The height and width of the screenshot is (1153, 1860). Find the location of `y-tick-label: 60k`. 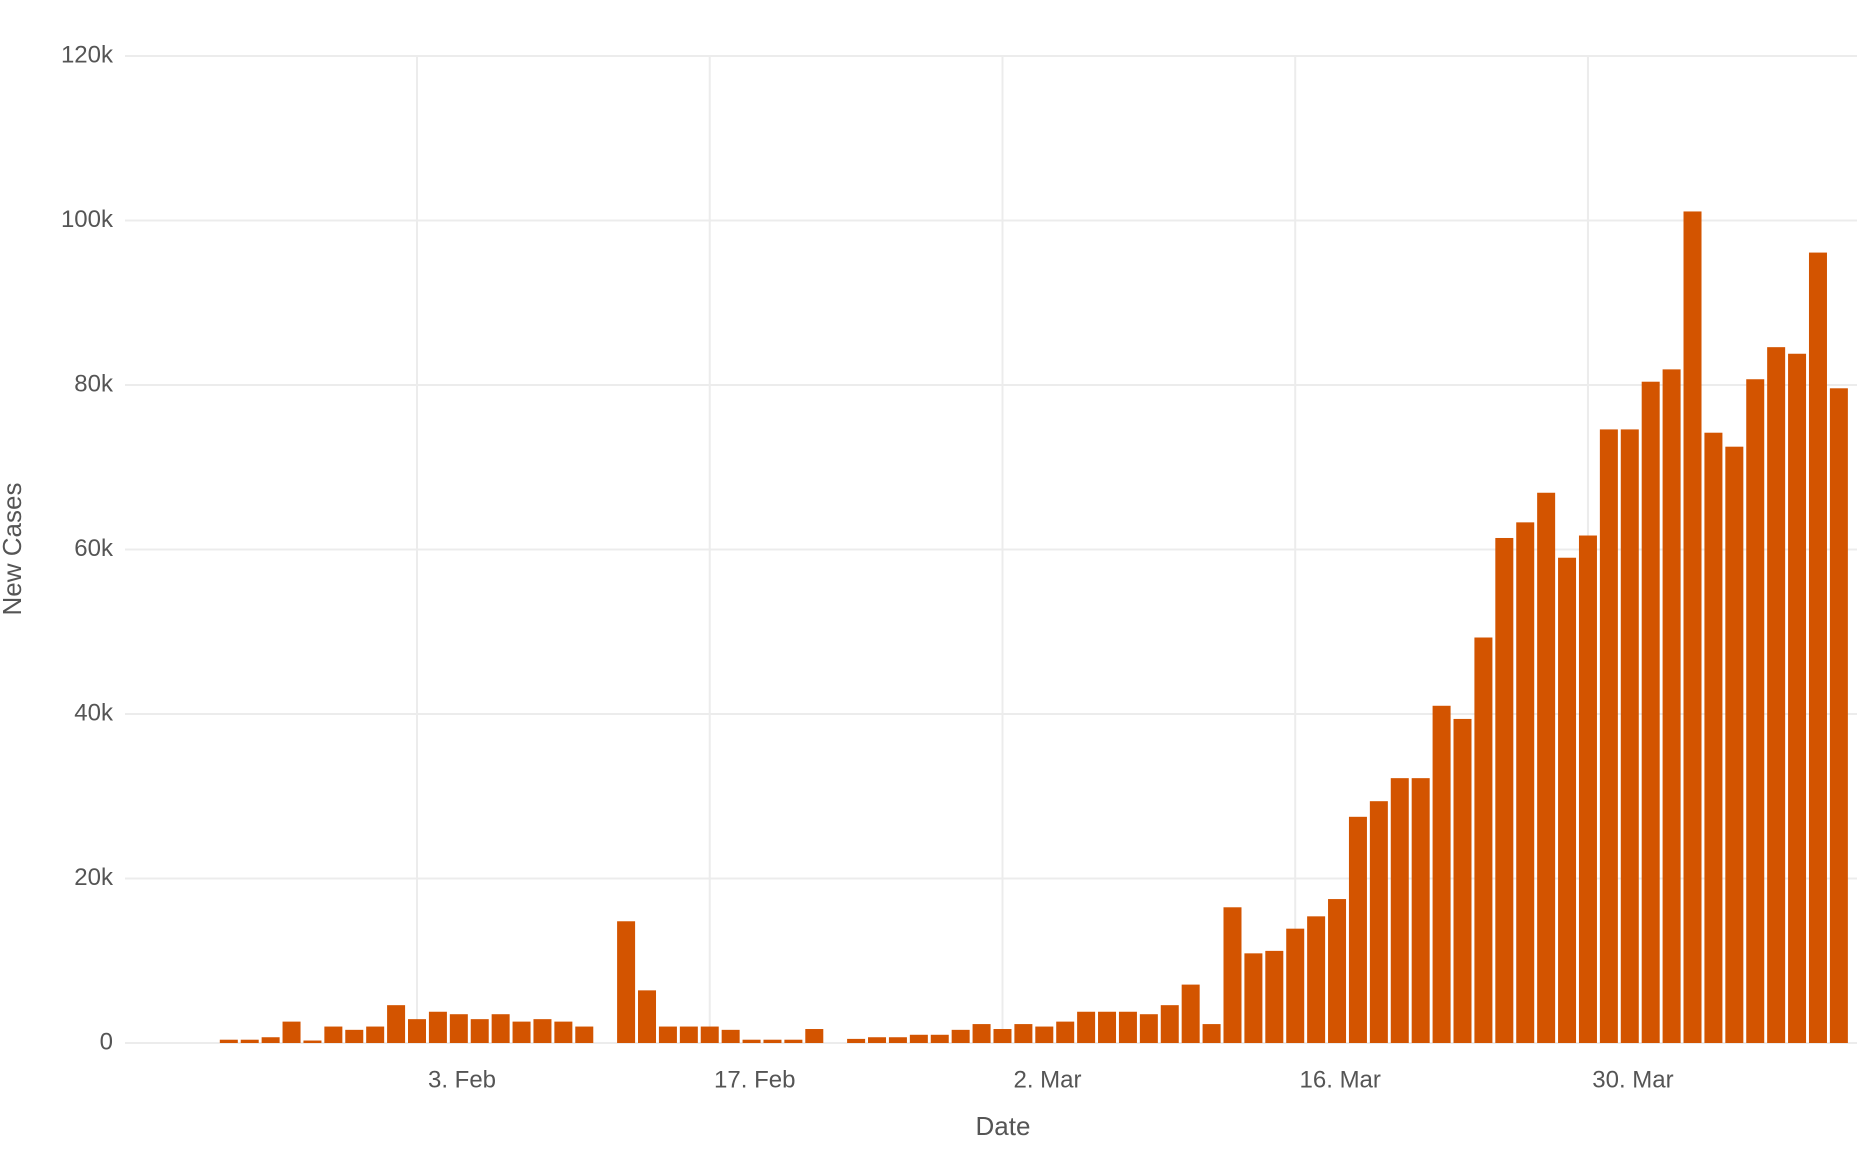

y-tick-label: 60k is located at coordinates (94, 548).